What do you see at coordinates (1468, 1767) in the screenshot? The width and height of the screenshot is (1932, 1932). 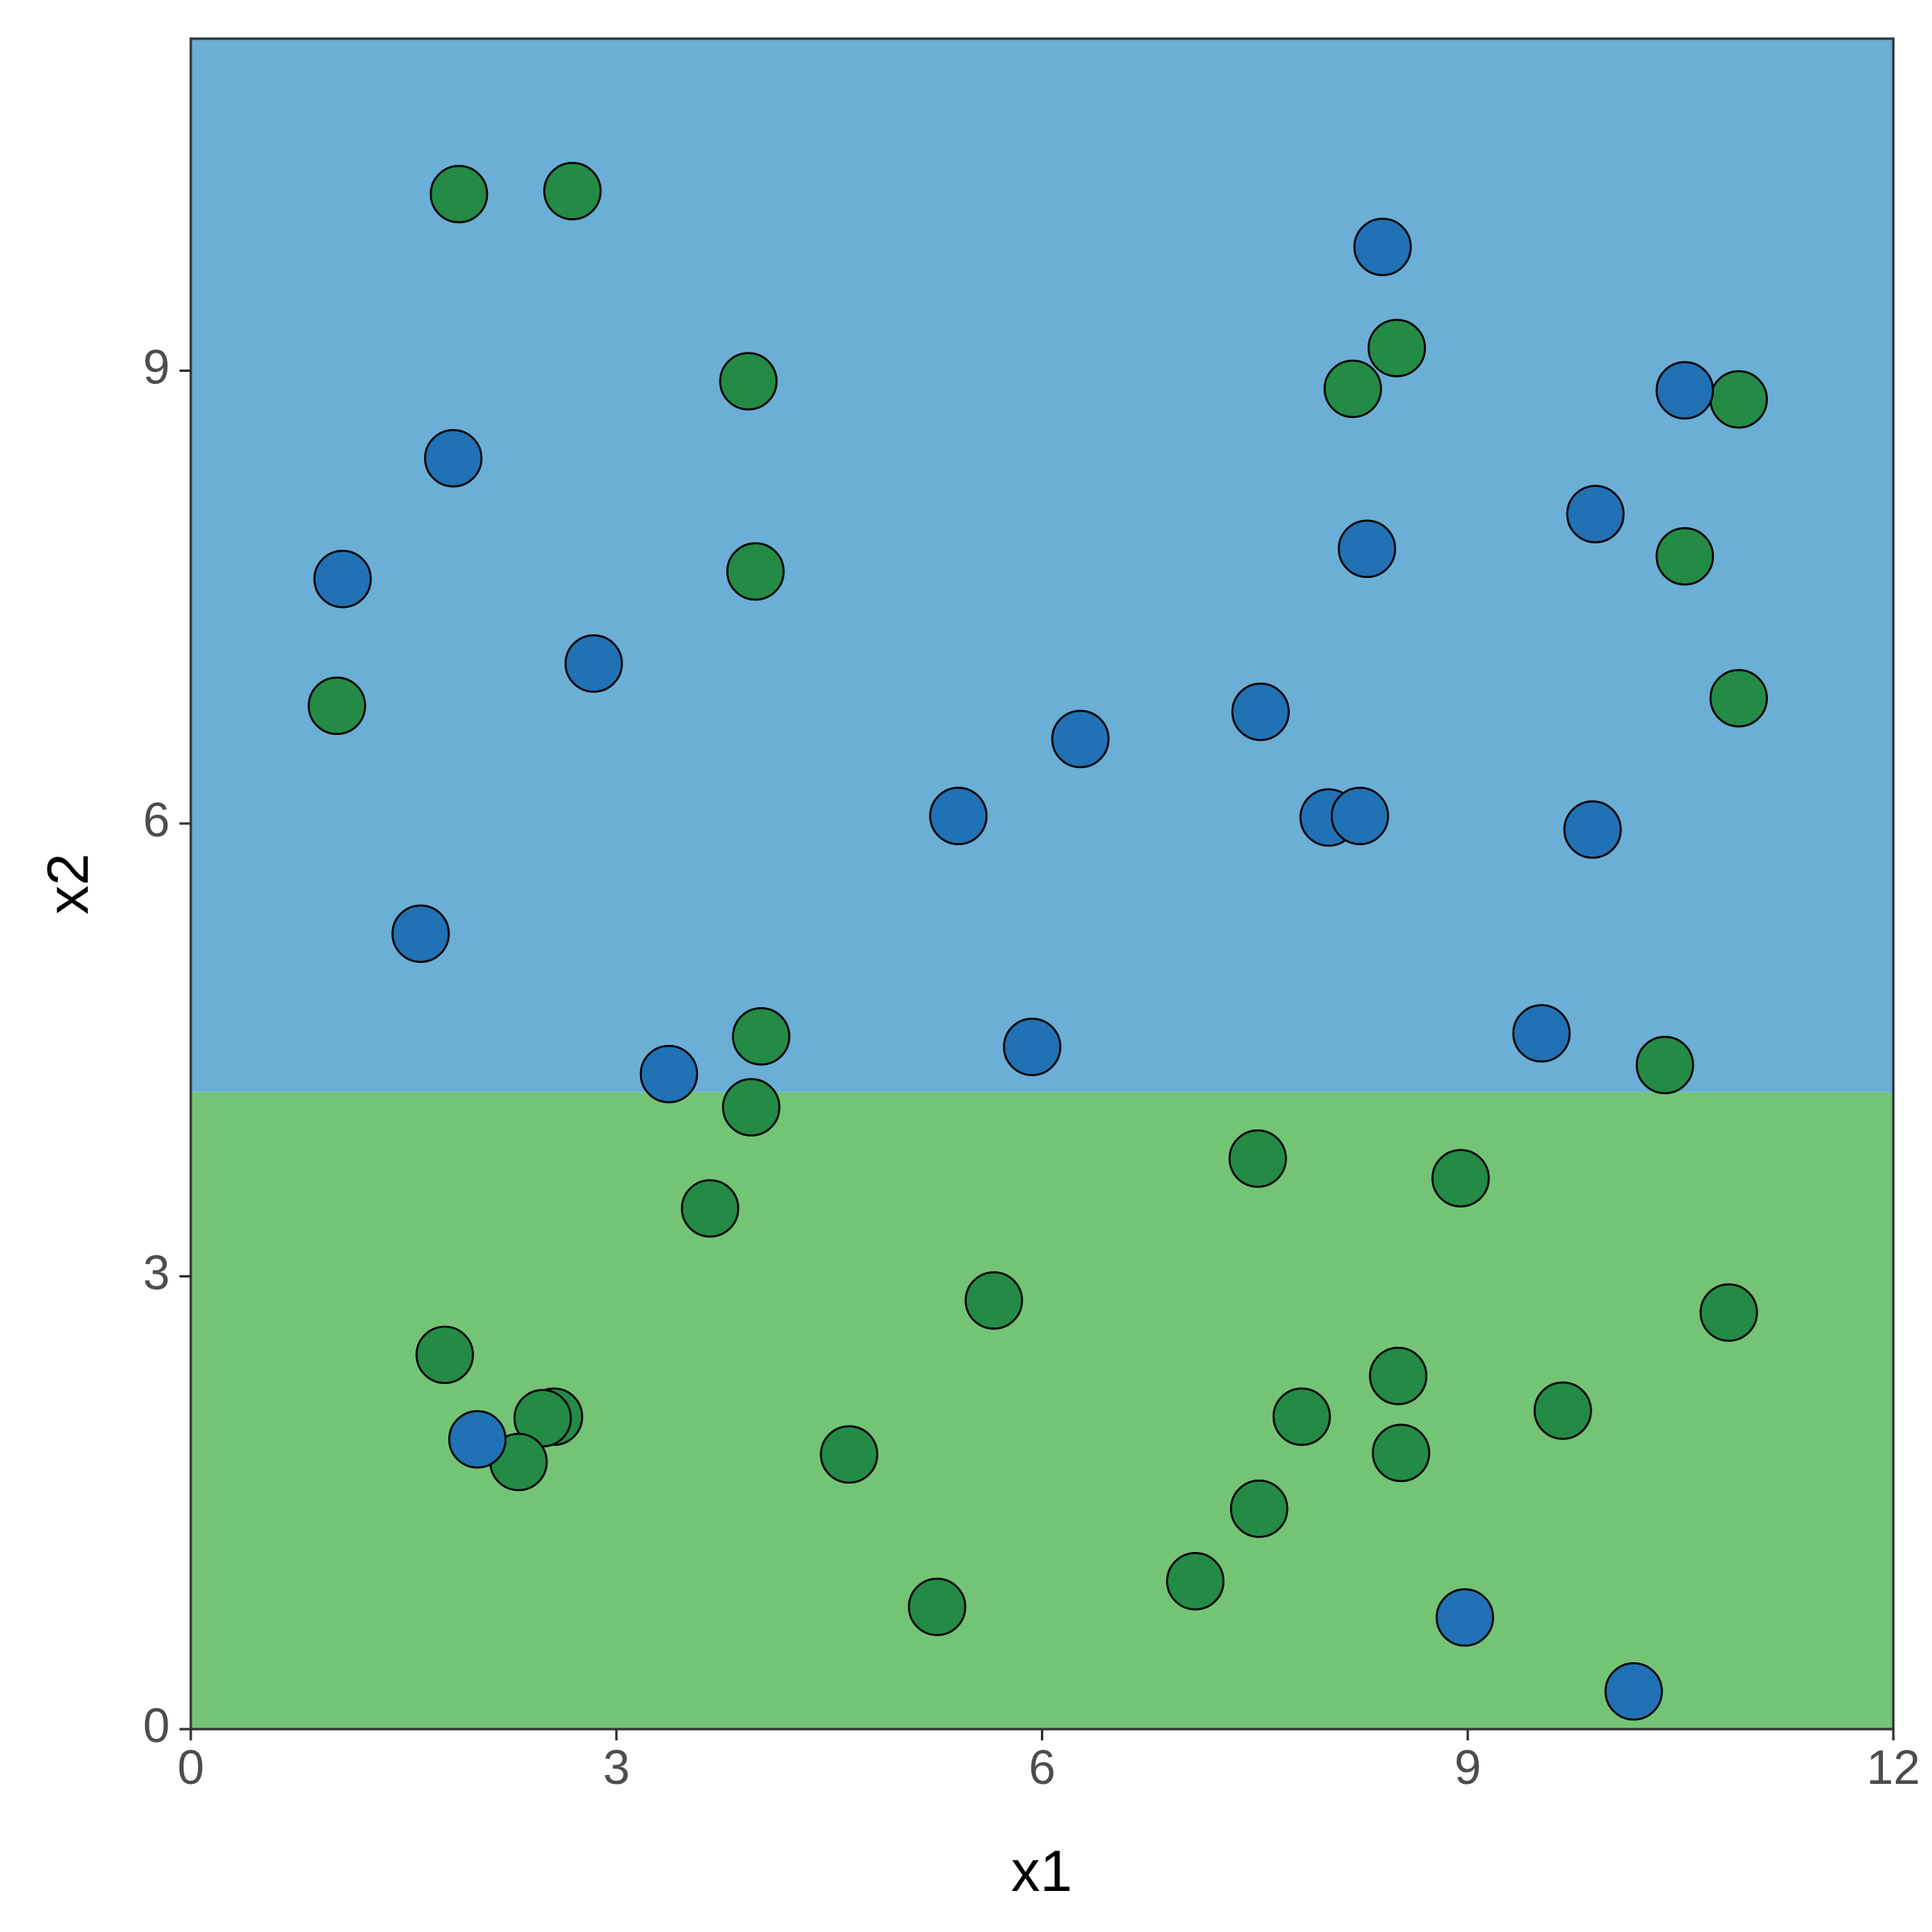 I see `x-tick-label: 9` at bounding box center [1468, 1767].